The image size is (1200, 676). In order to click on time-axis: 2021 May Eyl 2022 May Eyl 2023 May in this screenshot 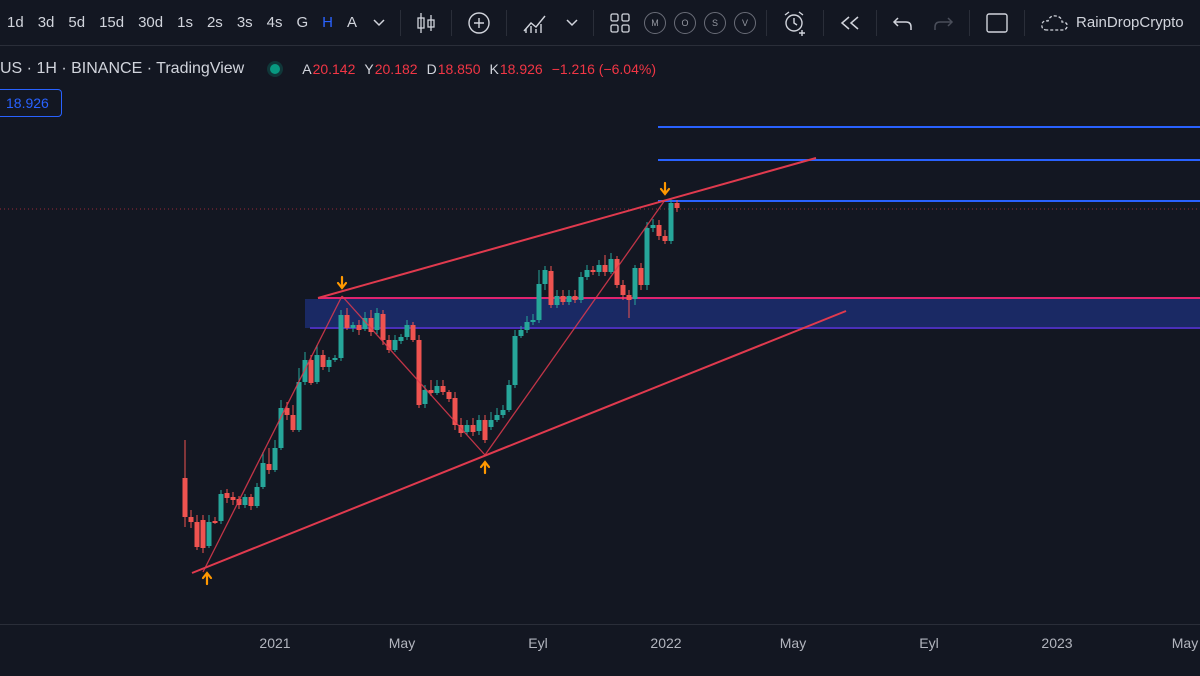, I will do `click(600, 650)`.